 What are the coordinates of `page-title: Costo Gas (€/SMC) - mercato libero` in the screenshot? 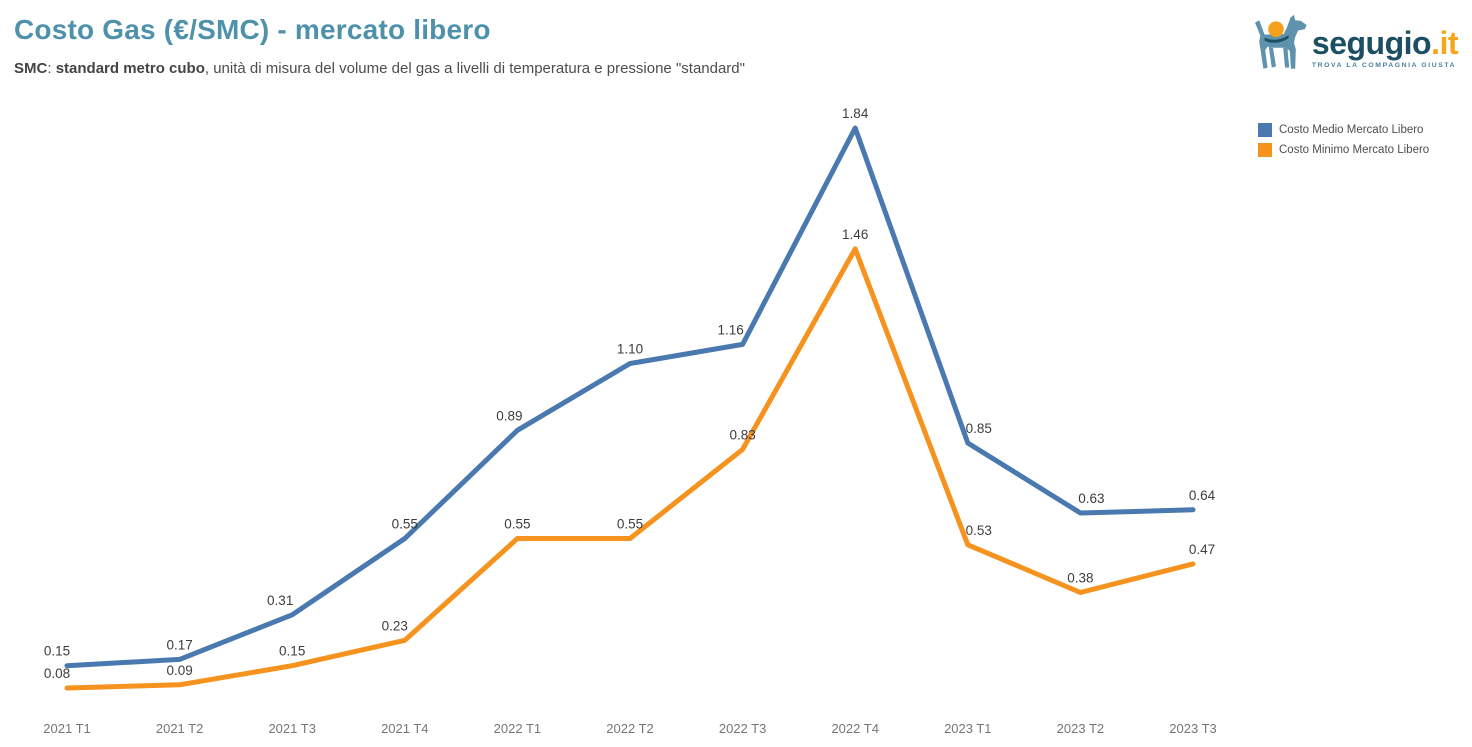 It's located at (252, 29).